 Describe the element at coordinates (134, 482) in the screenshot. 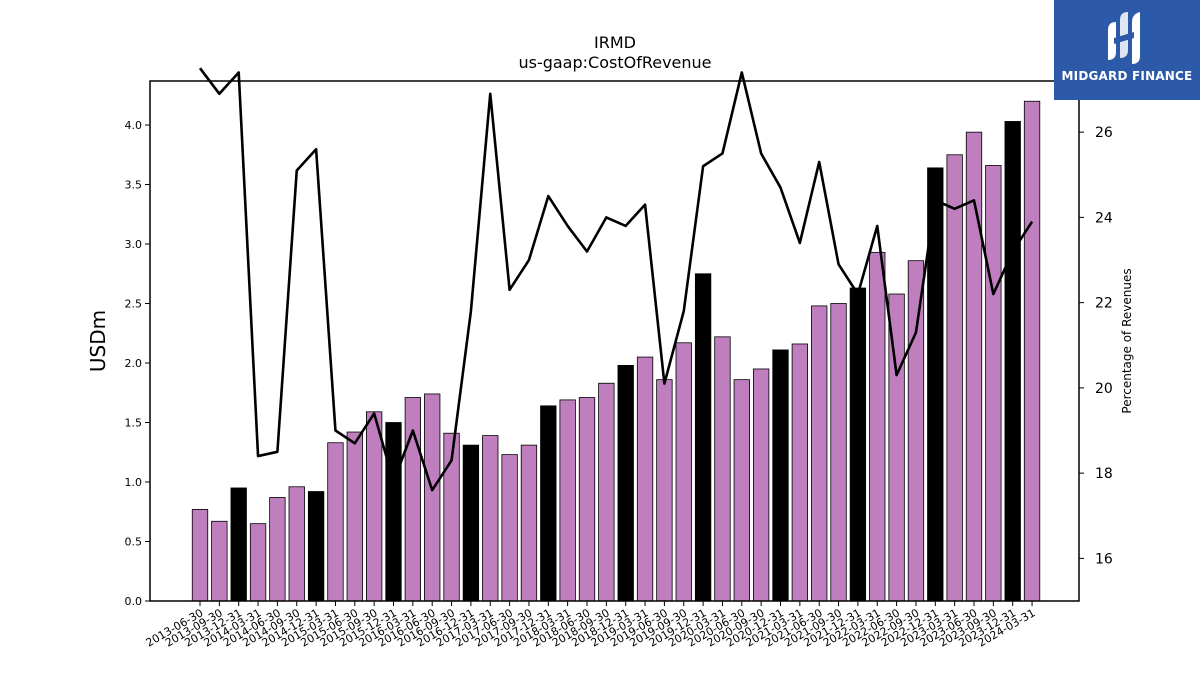

I see `y-tick-label: 1.0` at that location.